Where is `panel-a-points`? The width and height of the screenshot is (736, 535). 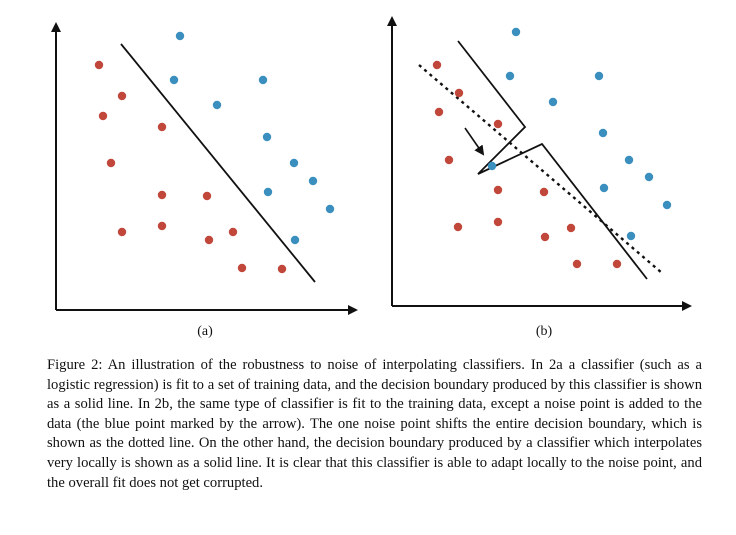
panel-a-points is located at coordinates (214, 152).